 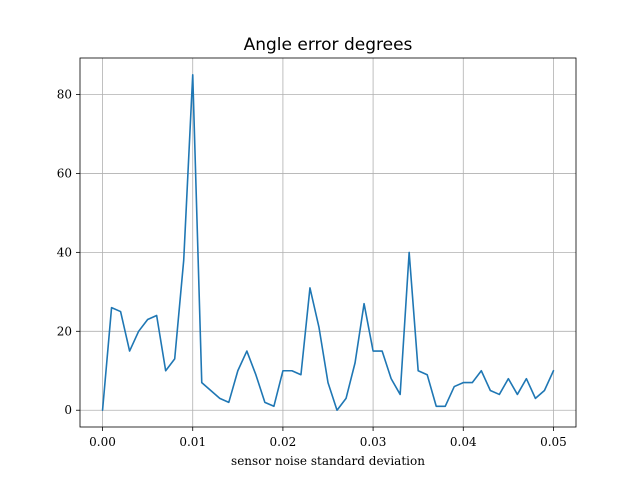 What do you see at coordinates (64, 173) in the screenshot?
I see `y-tick-label: 60` at bounding box center [64, 173].